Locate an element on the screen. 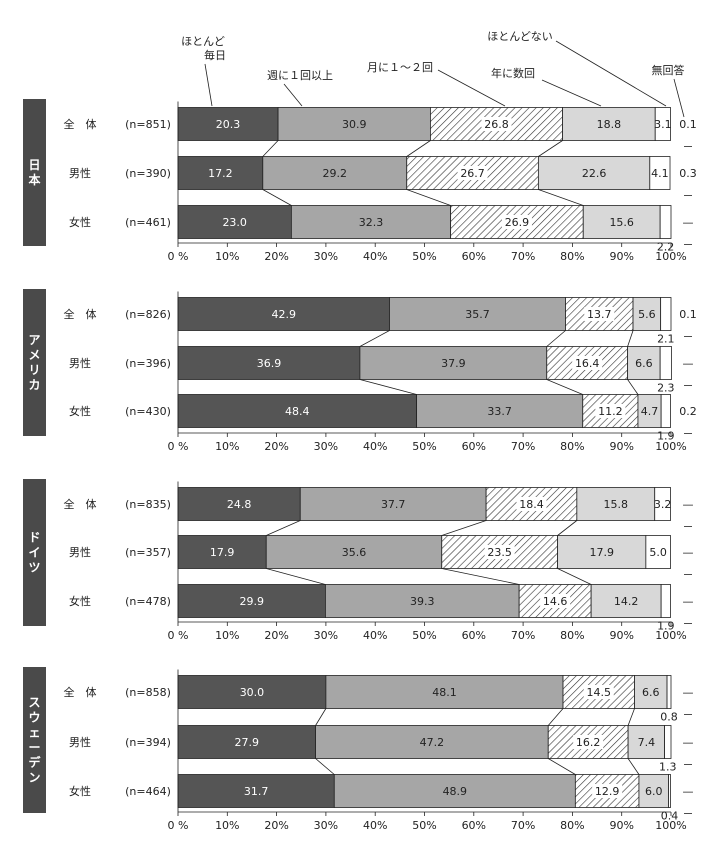  data-label: 37.9 is located at coordinates (453, 363).